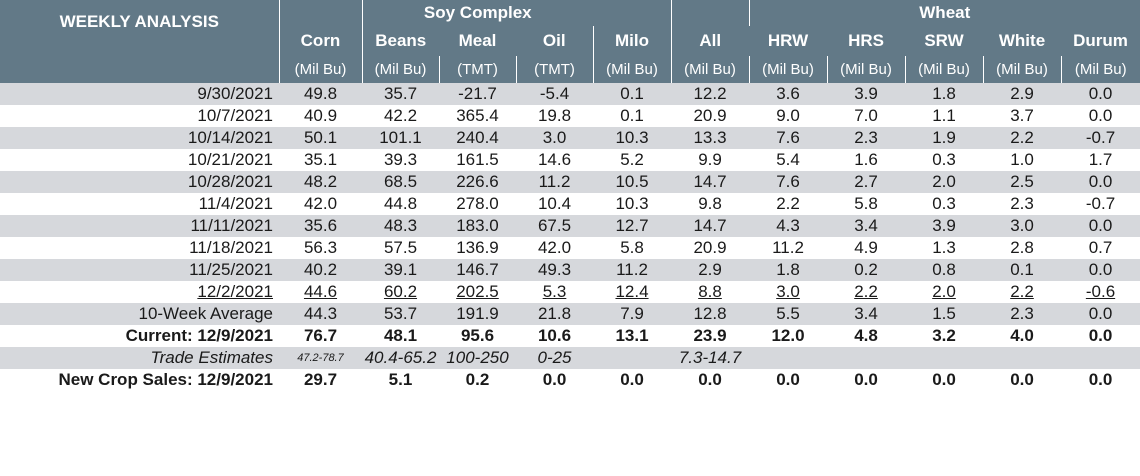 The width and height of the screenshot is (1140, 476). I want to click on table-cell: 44.6, so click(320, 292).